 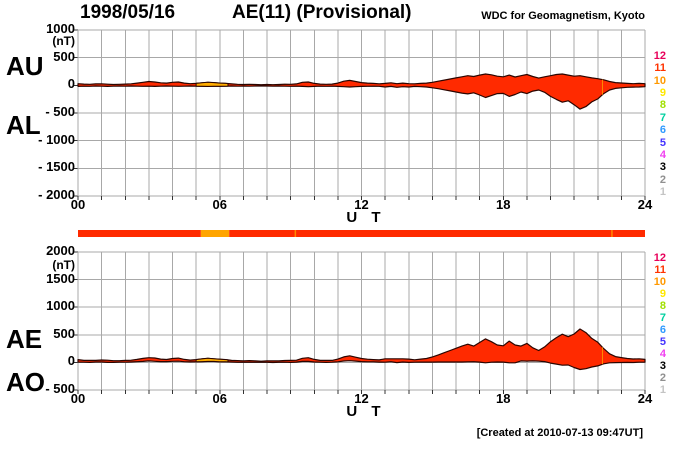 What do you see at coordinates (24, 339) in the screenshot?
I see `ae-axis-label: AE` at bounding box center [24, 339].